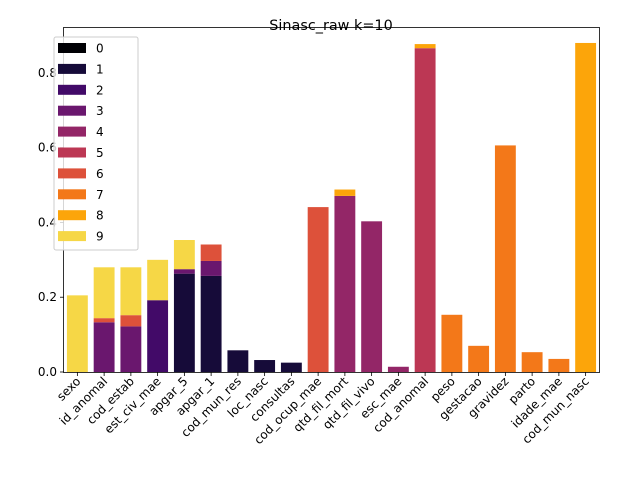  Describe the element at coordinates (96, 143) in the screenshot. I see `legend: 0 1 2 3 4 5 6 7 8 9` at that location.